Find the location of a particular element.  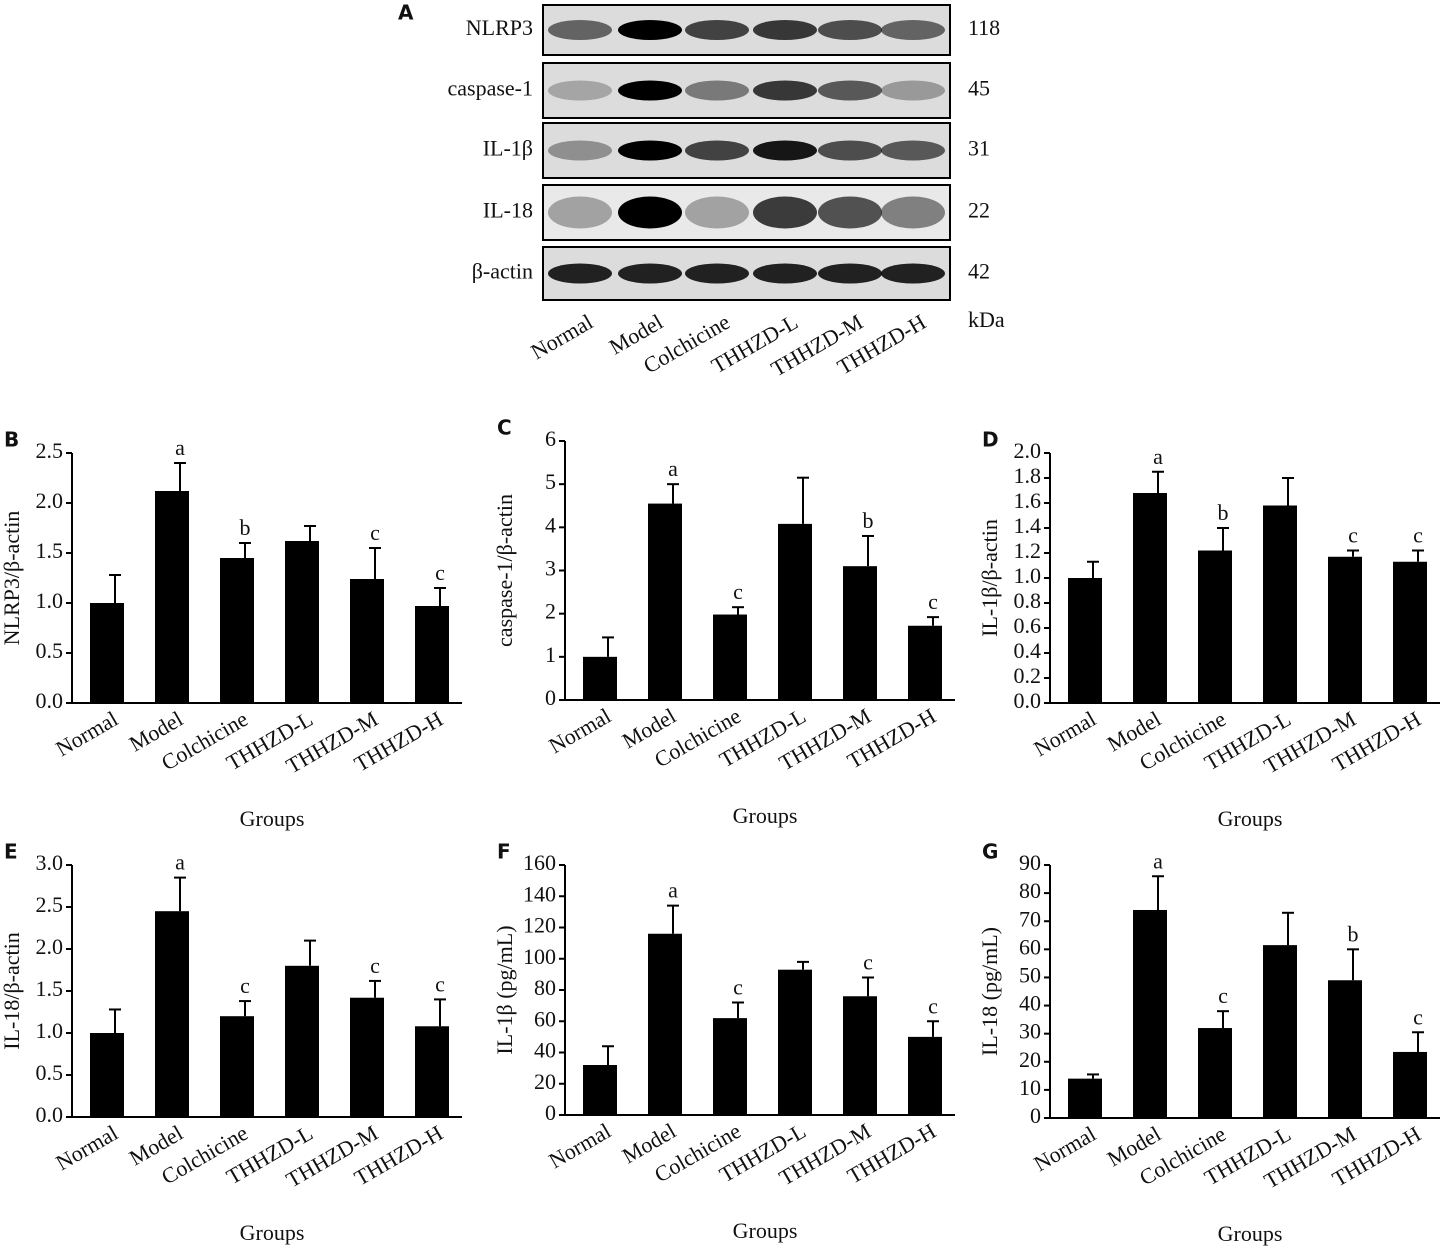

y-tick-label: 60 is located at coordinates (1030, 946).